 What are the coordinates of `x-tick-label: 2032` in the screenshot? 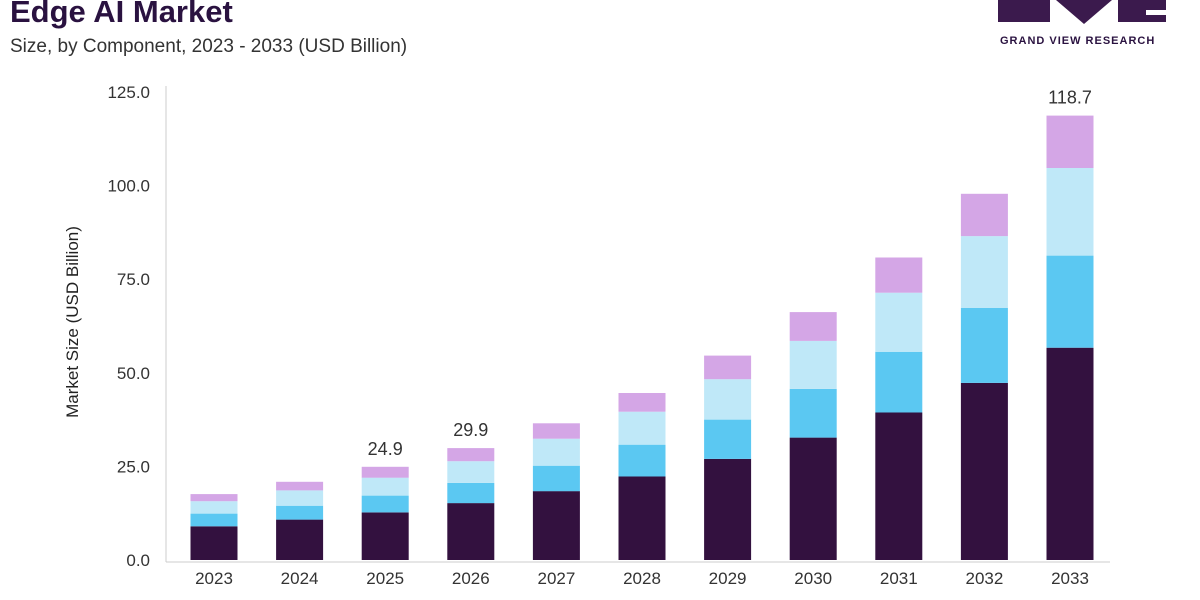 It's located at (984, 578).